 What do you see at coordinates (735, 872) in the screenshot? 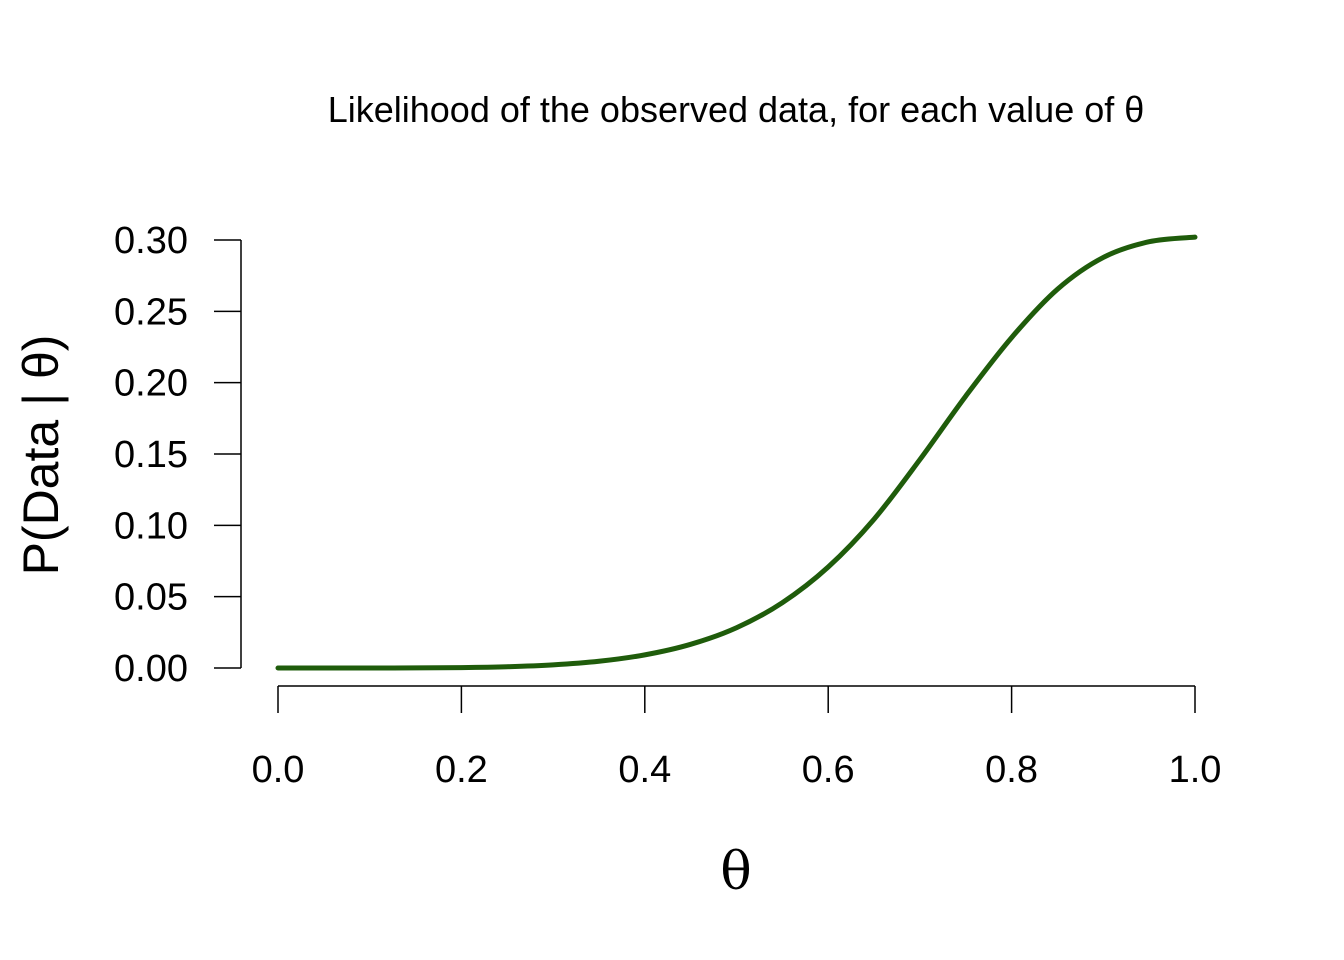
I see `x-axis-label: θ` at bounding box center [735, 872].